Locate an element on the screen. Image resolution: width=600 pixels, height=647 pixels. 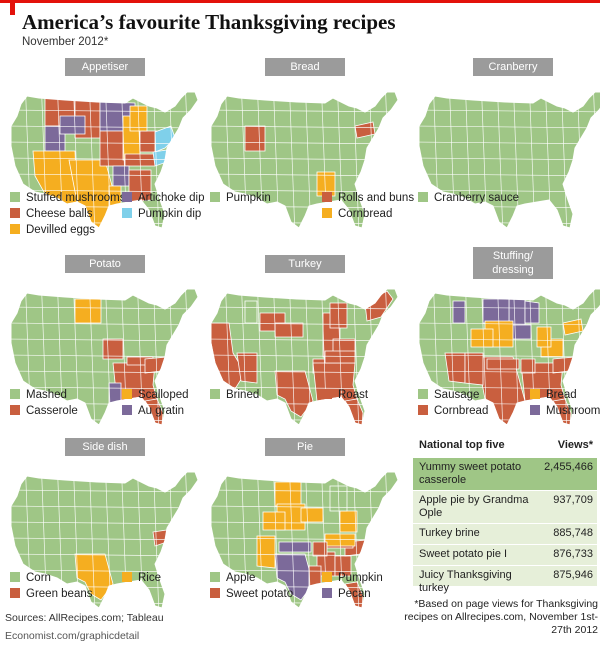
legend-item: Green beans is located at coordinates (51, 594).